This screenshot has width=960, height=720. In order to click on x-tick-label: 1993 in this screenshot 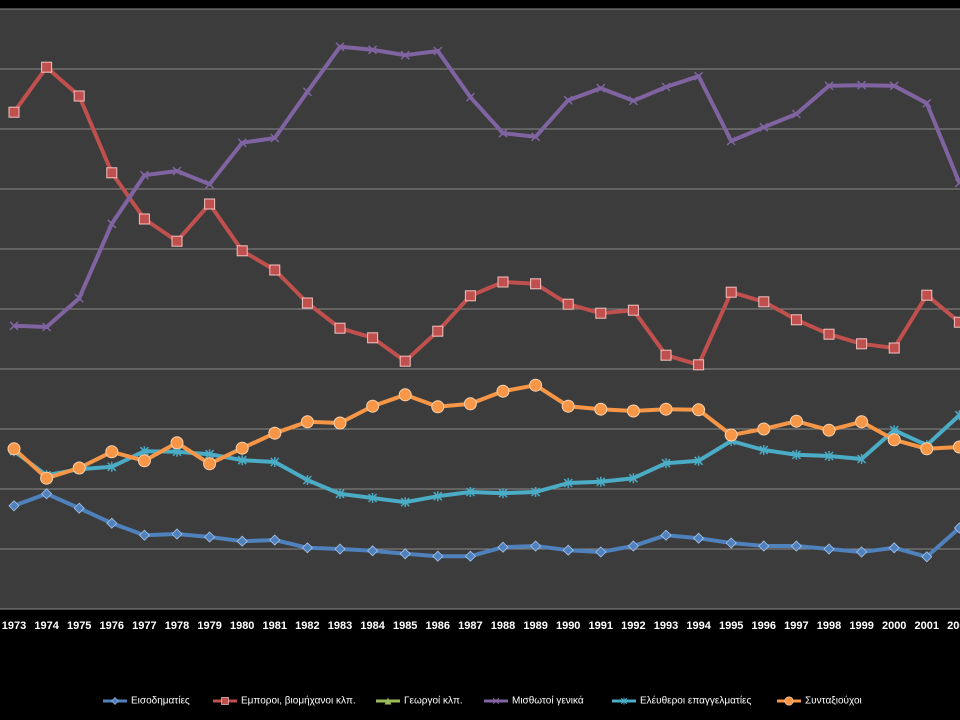, I will do `click(666, 626)`.